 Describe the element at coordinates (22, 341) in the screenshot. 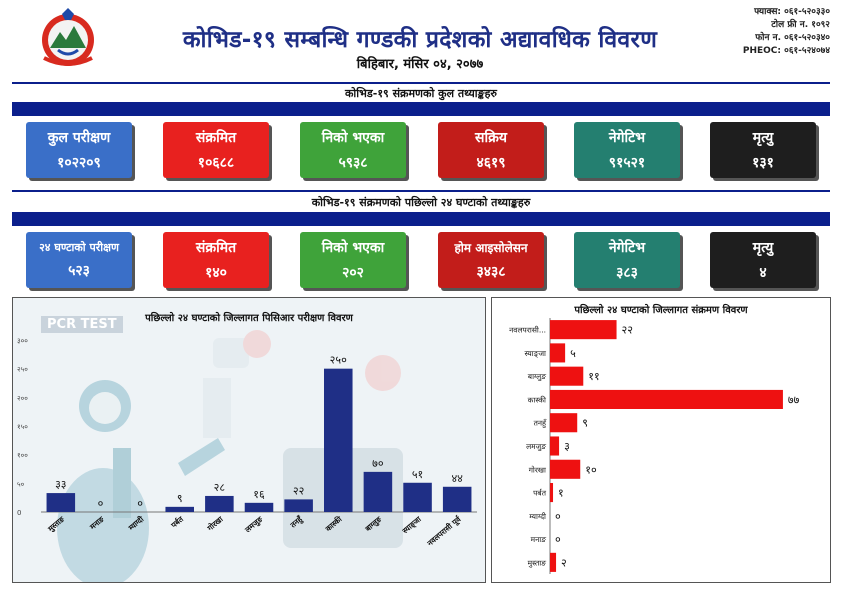

I see `y-tick-label: ३००` at that location.